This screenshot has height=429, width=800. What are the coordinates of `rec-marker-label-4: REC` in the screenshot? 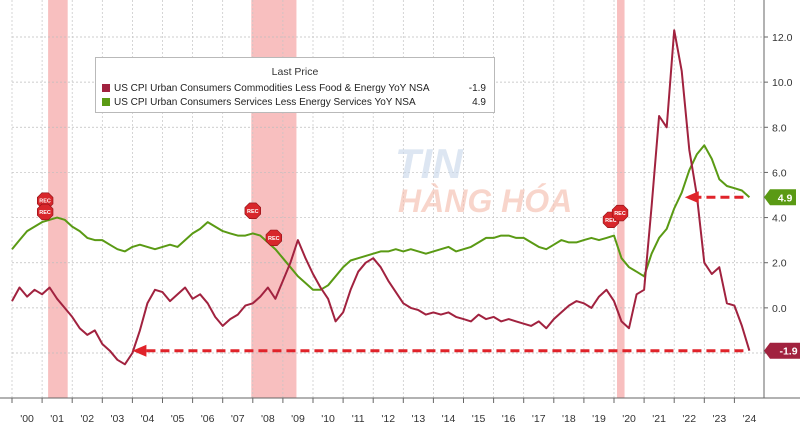 It's located at (611, 221).